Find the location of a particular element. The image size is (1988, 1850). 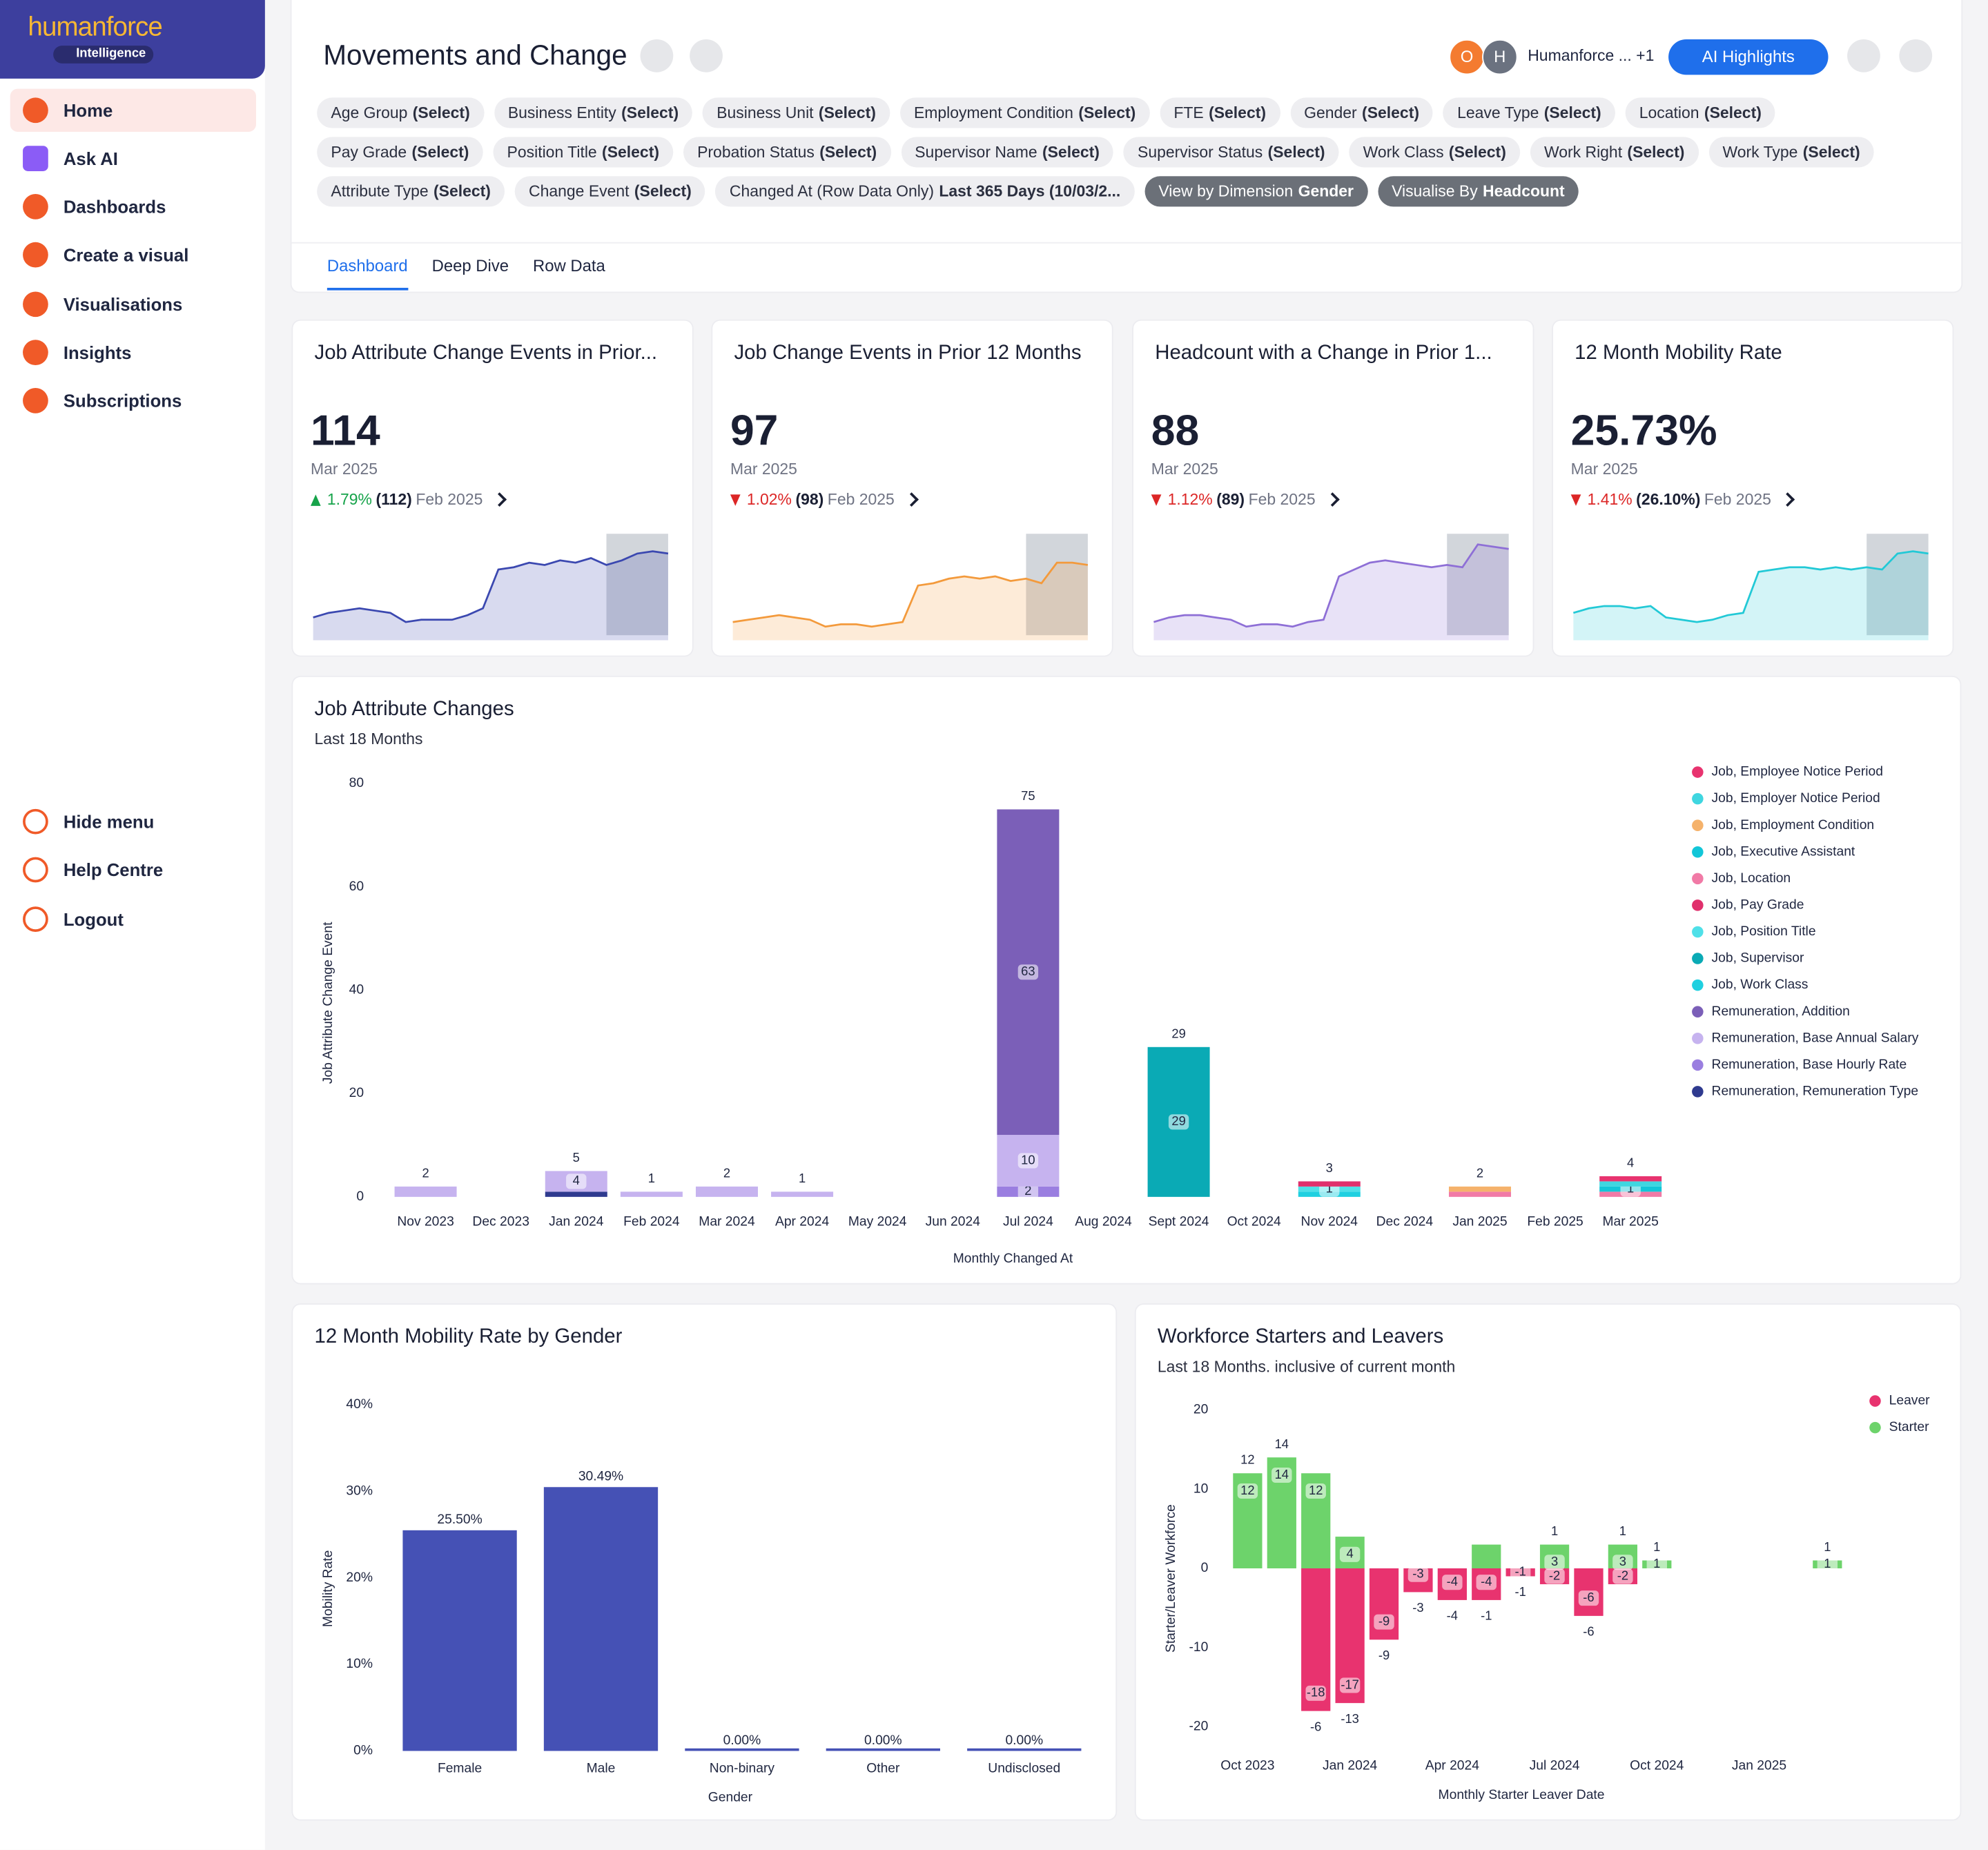

filter-chip: Employment Condition (Select) is located at coordinates (1024, 112).